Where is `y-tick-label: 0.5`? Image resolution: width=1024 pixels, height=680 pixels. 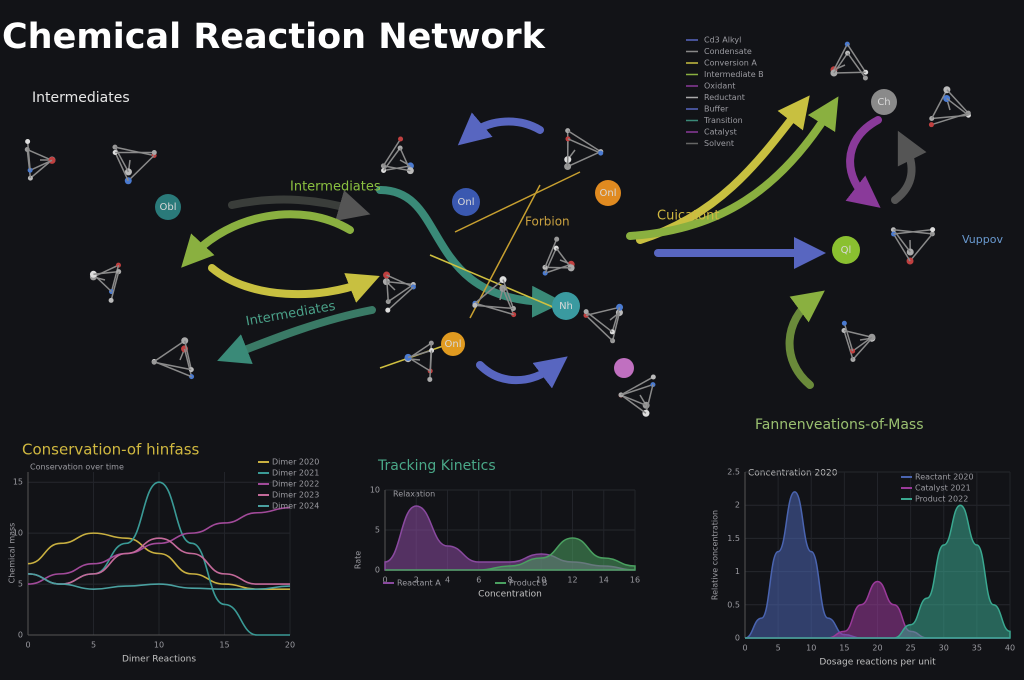
y-tick-label: 0.5 is located at coordinates (733, 604).